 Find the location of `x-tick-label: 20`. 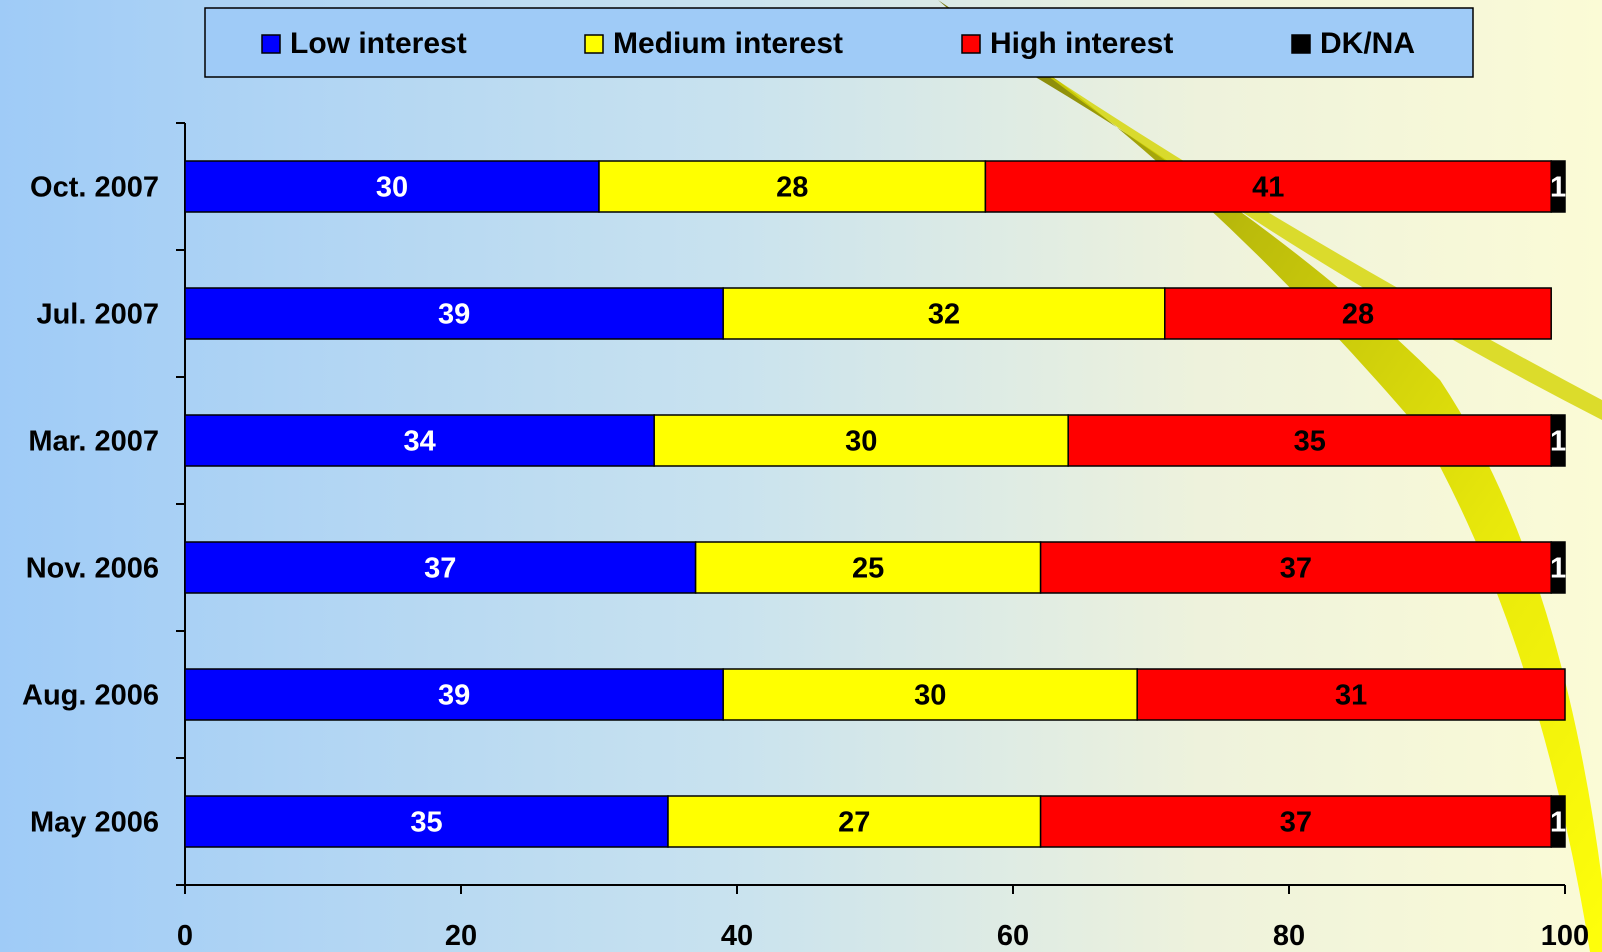

x-tick-label: 20 is located at coordinates (461, 936).